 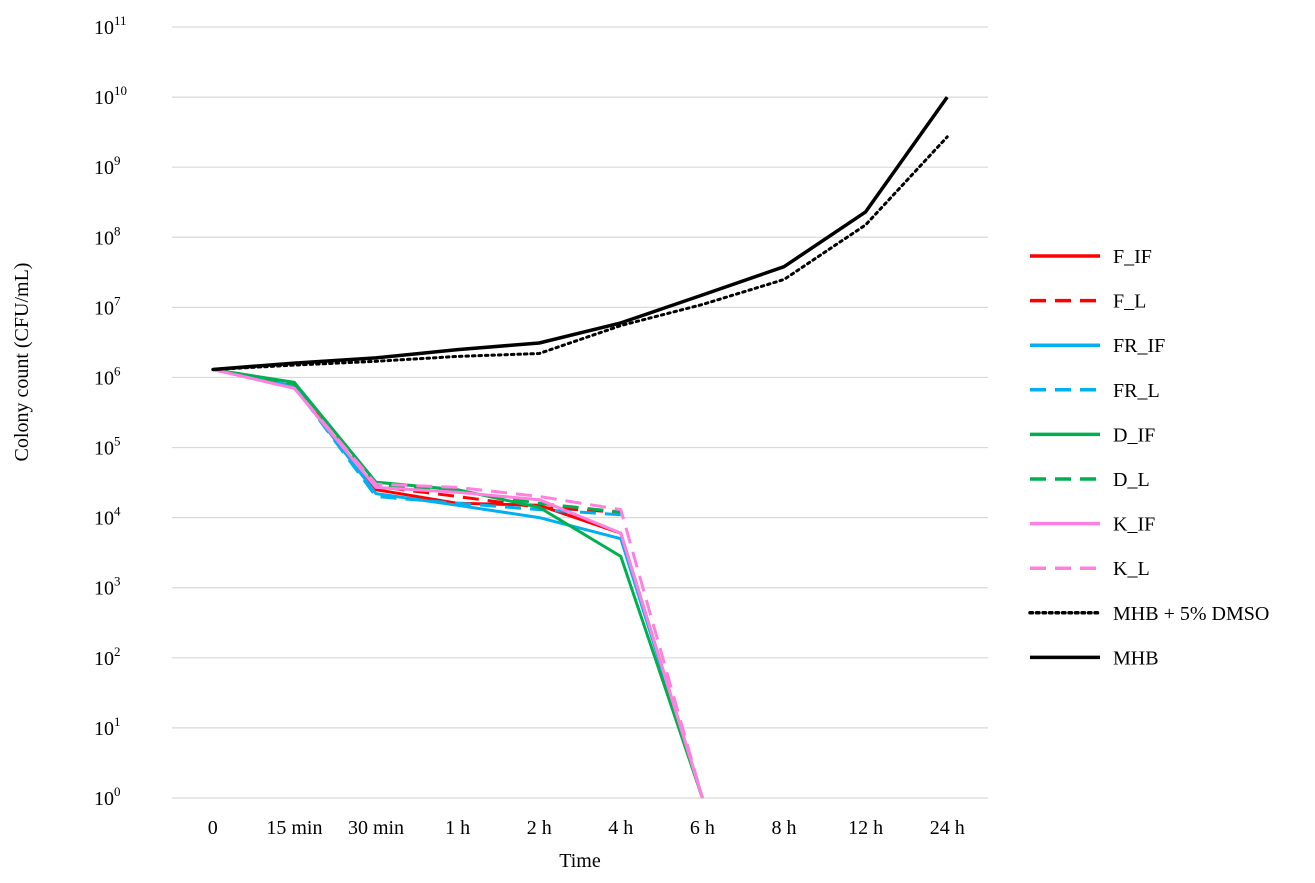 What do you see at coordinates (107, 727) in the screenshot?
I see `y-tick-label-1e1: 10¹` at bounding box center [107, 727].